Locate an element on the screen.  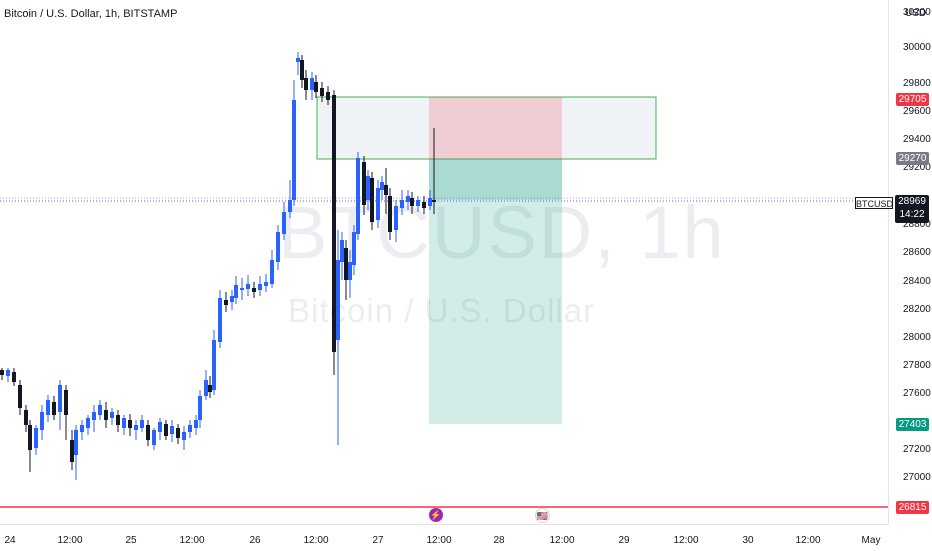
time-tick-label: 28 is located at coordinates (499, 540).